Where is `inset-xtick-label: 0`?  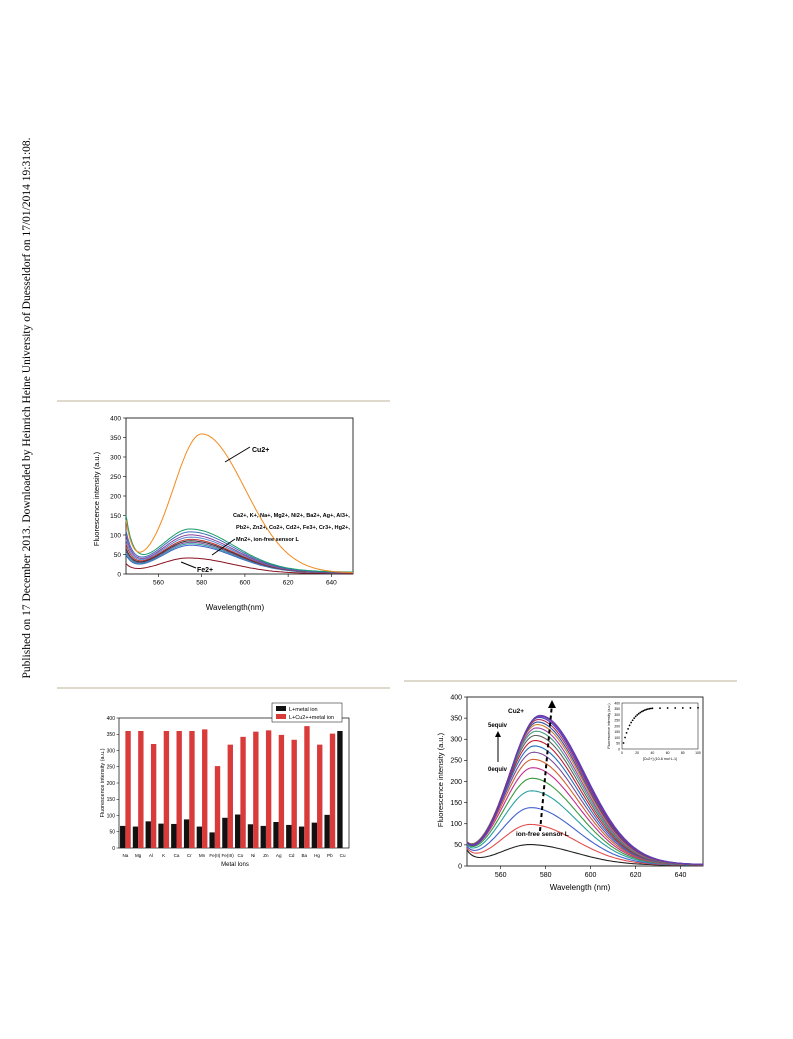
inset-xtick-label: 0 is located at coordinates (622, 753).